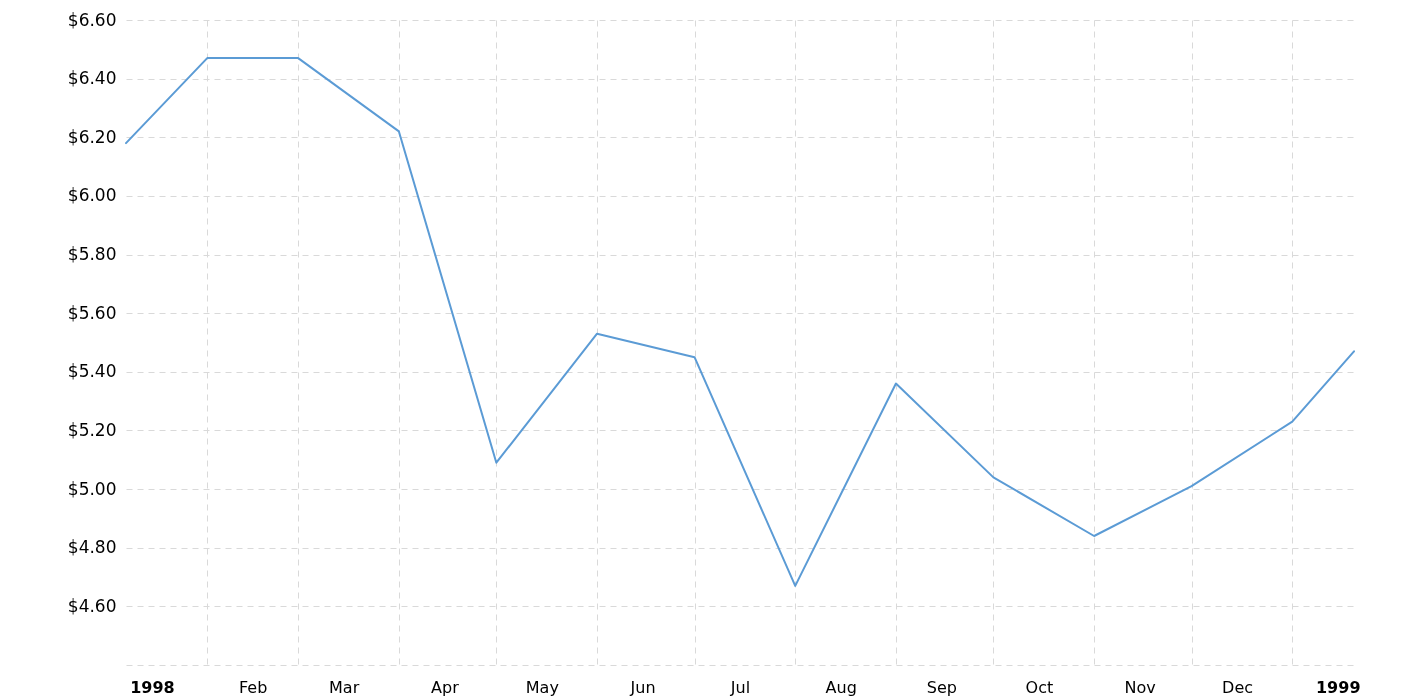 This screenshot has height=700, width=1415. I want to click on y-tick-label: $4.60, so click(92, 605).